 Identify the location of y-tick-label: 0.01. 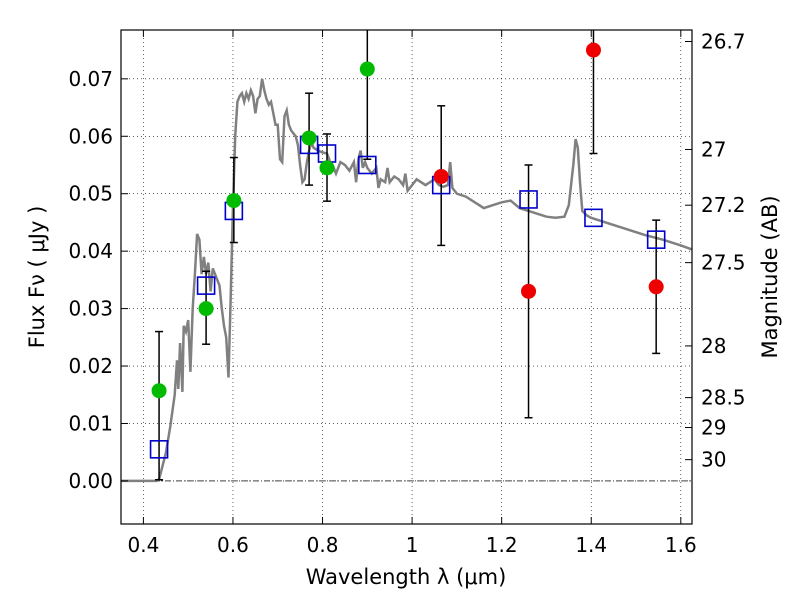
(90, 423).